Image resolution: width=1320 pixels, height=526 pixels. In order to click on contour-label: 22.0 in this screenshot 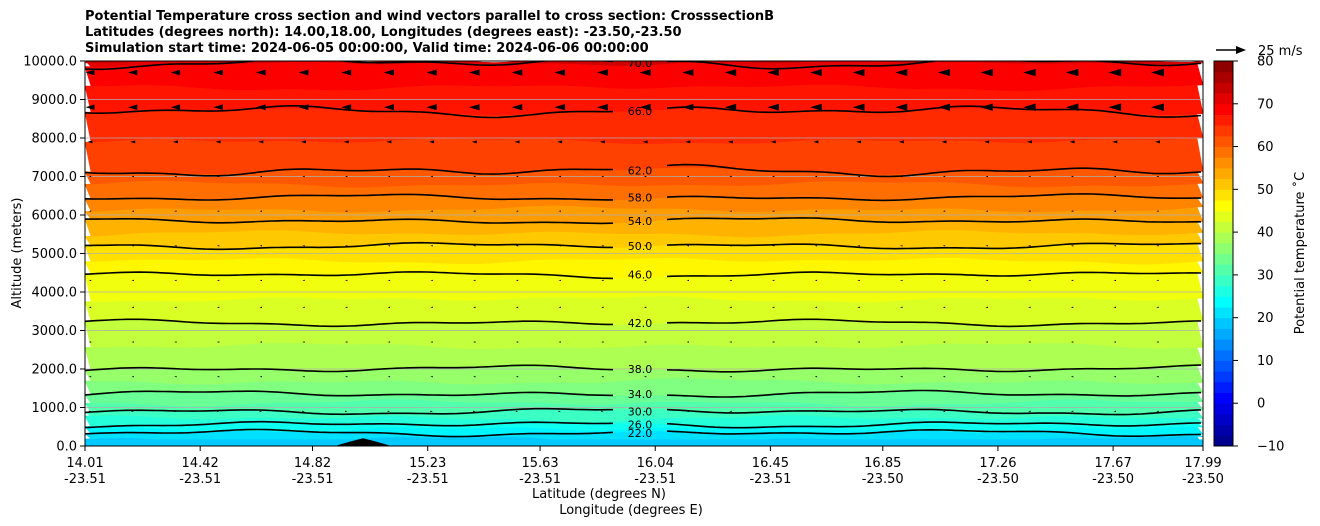, I will do `click(640, 433)`.